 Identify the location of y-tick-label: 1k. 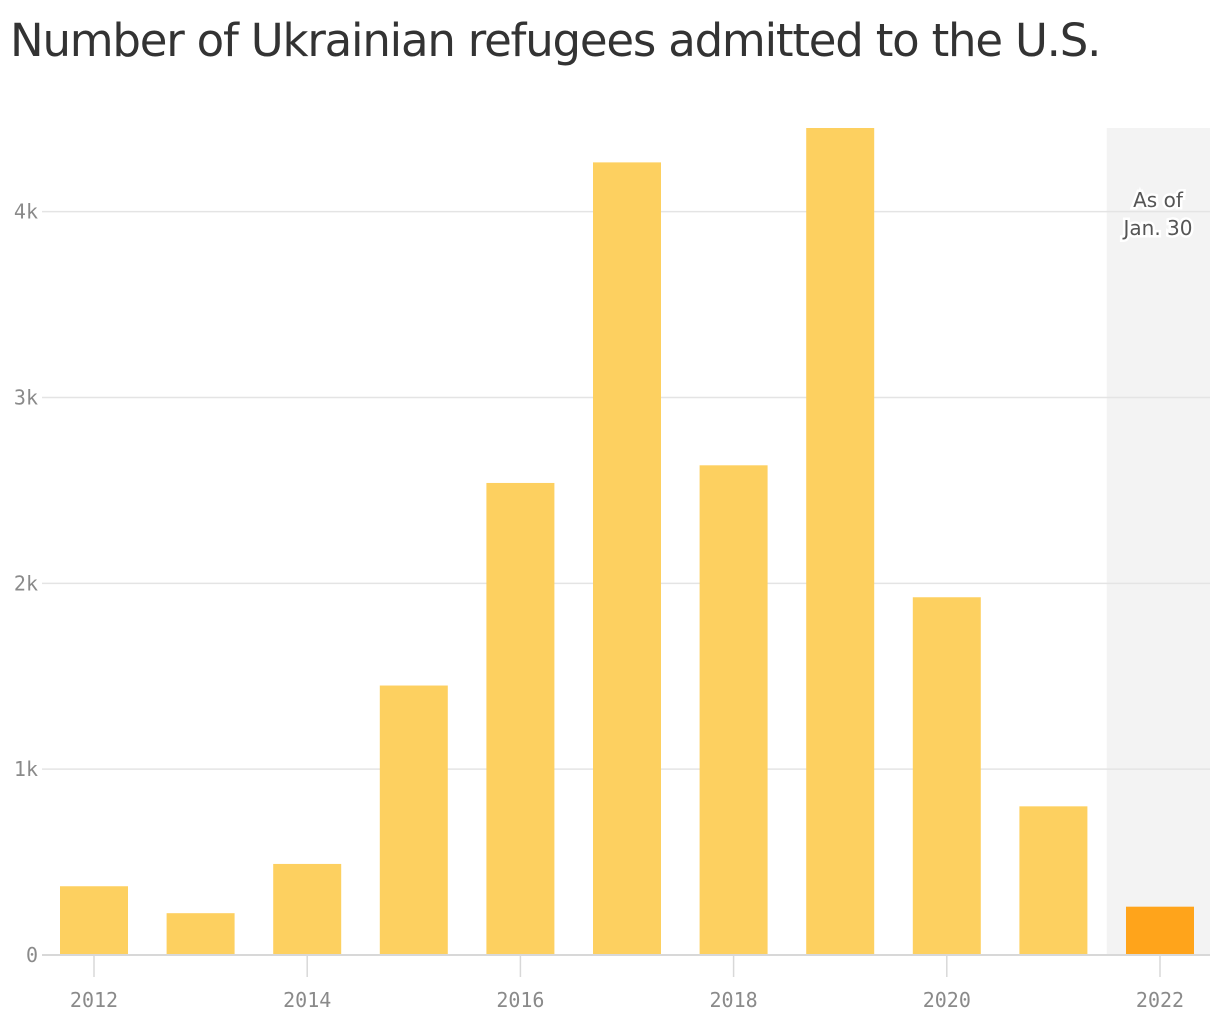
(26, 769).